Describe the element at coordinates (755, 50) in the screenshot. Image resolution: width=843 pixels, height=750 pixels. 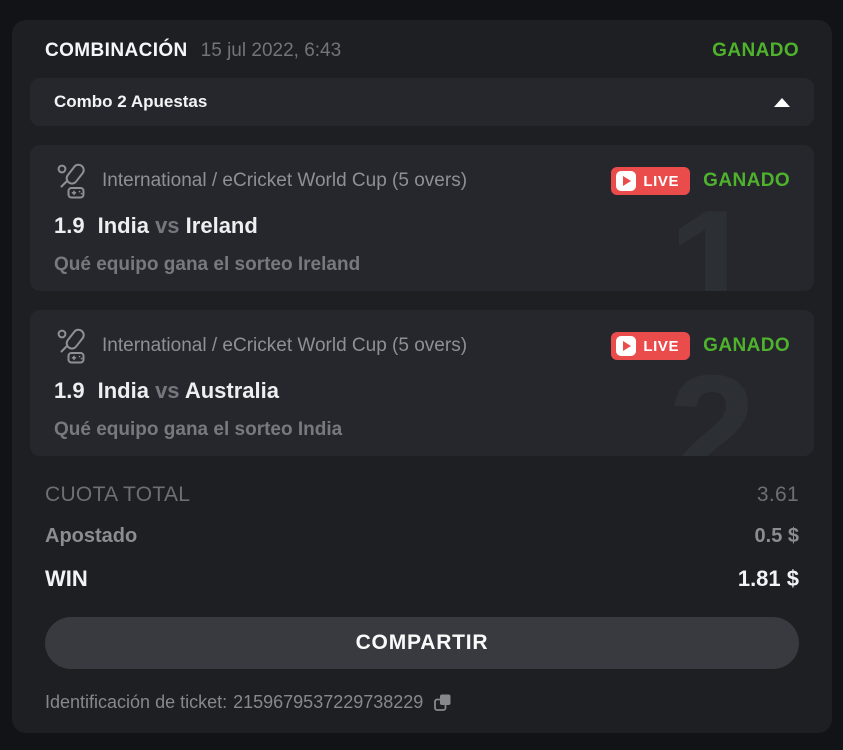
I see `ticket-status-badge: GANADO` at that location.